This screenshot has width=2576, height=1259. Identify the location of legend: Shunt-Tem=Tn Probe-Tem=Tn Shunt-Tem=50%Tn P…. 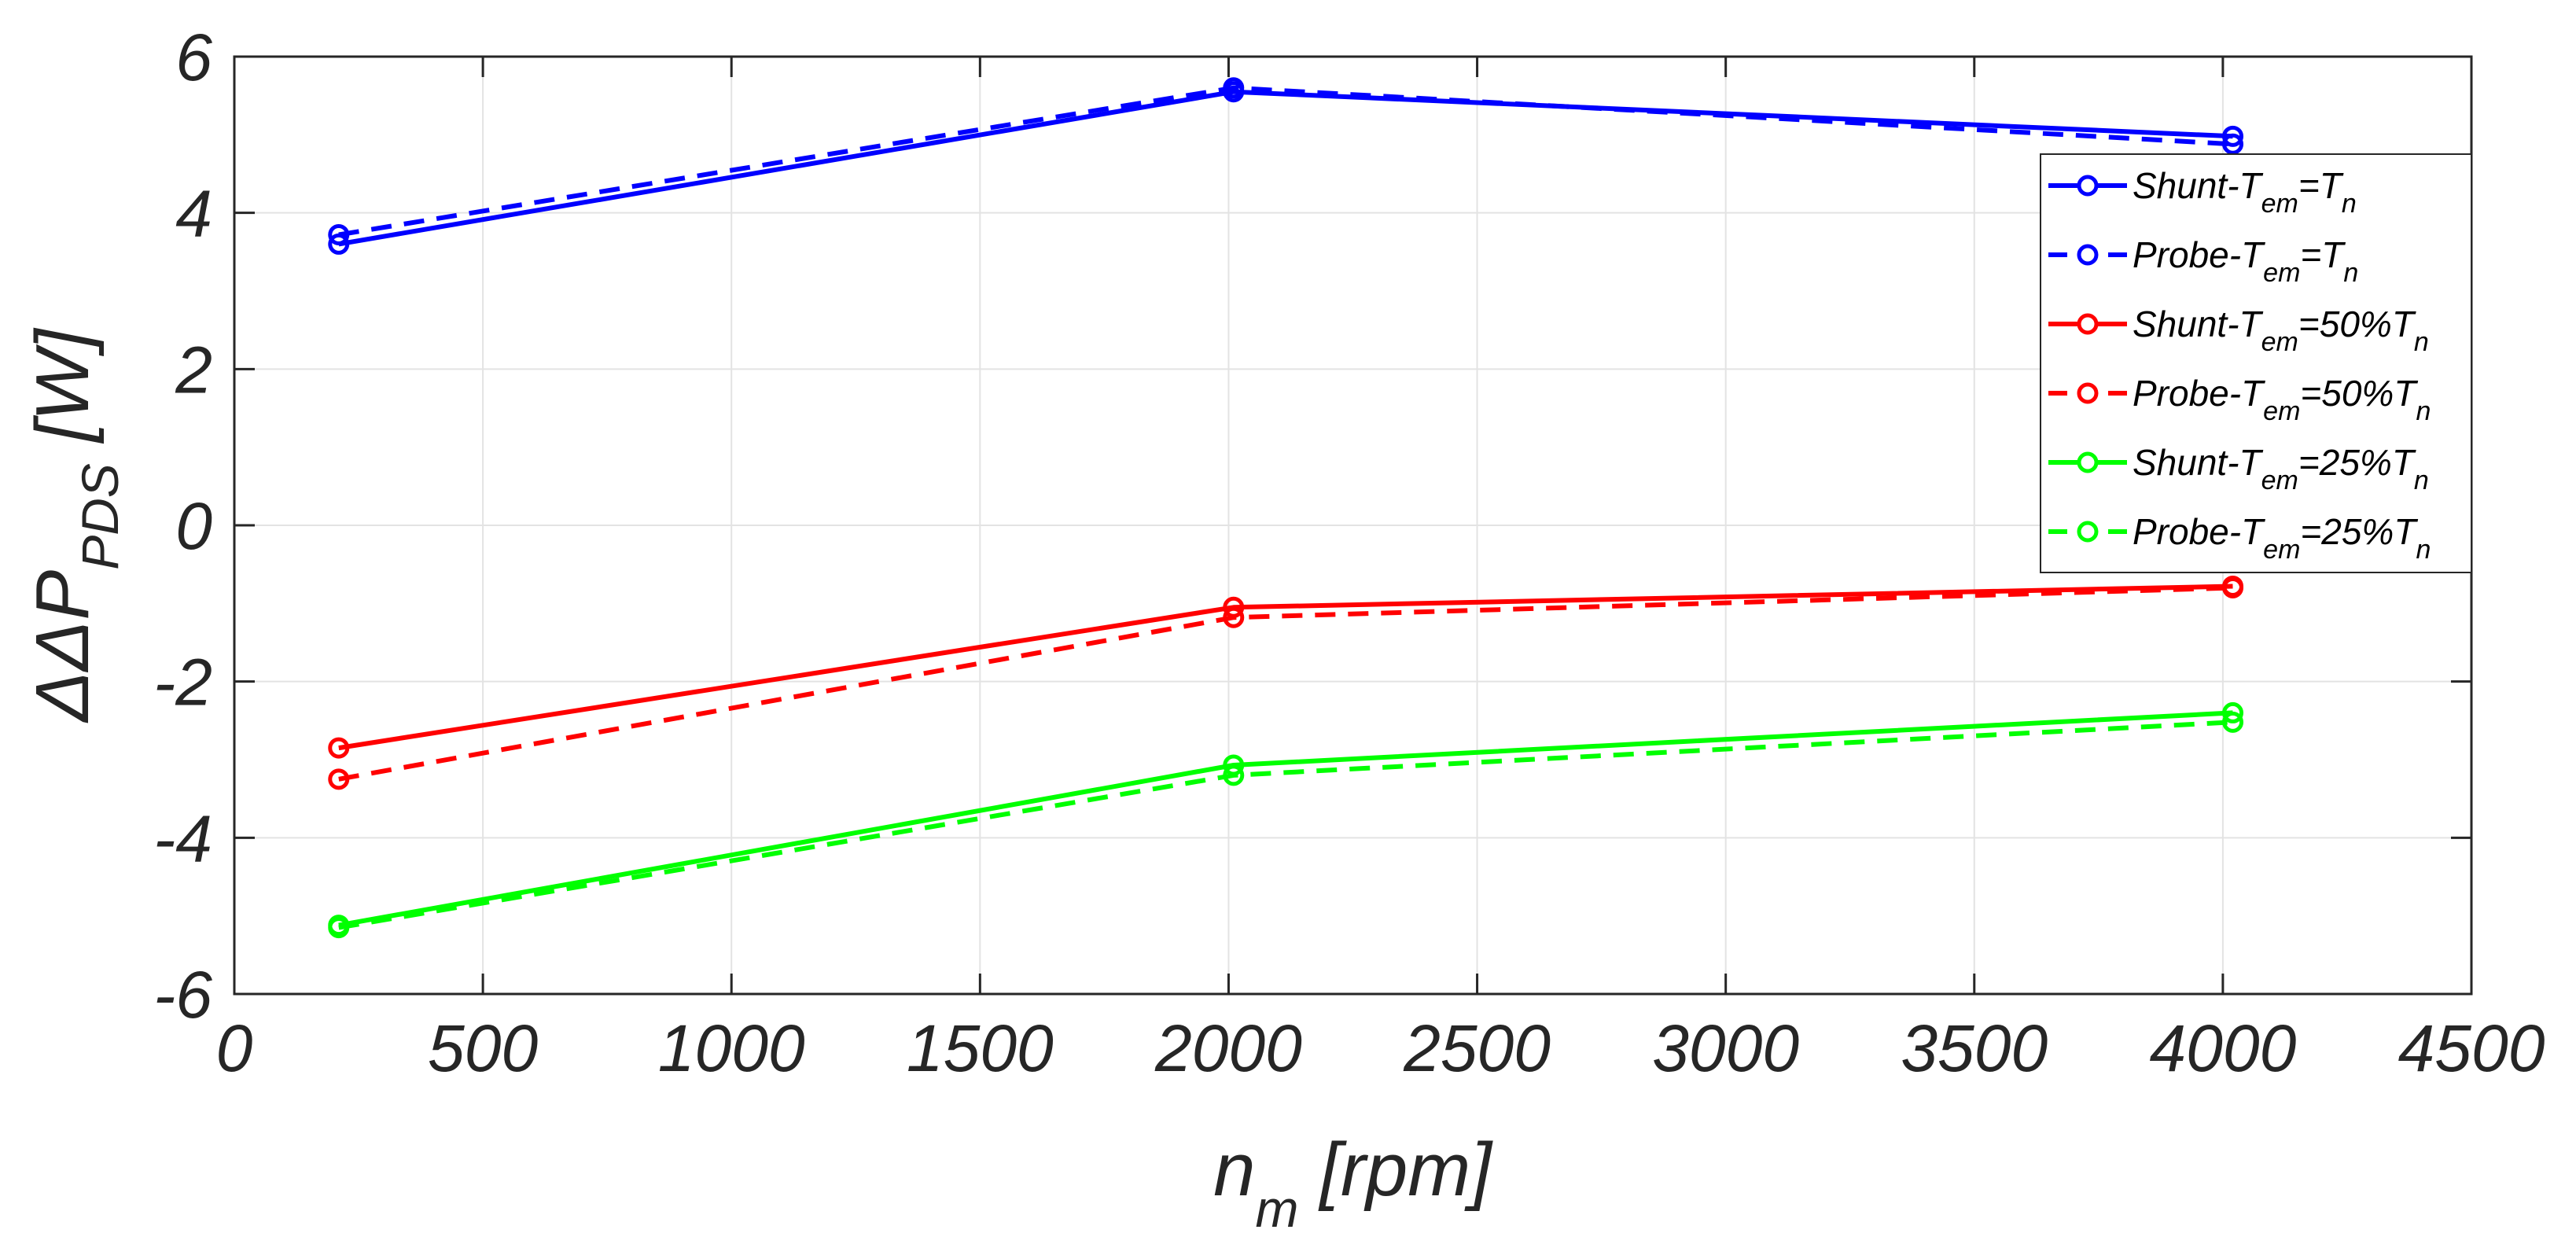
(2256, 363).